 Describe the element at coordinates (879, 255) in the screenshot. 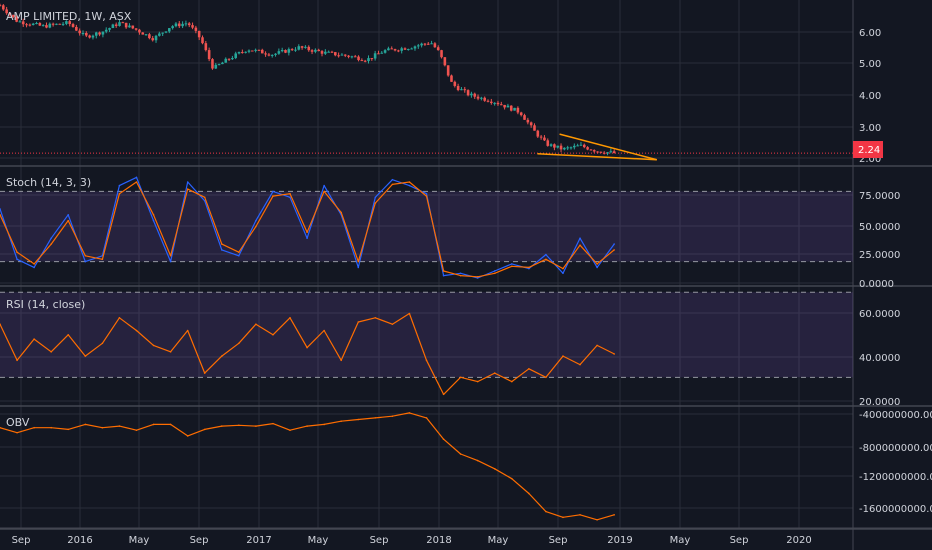

I see `y-tick-label-1-2: 25.0000` at that location.